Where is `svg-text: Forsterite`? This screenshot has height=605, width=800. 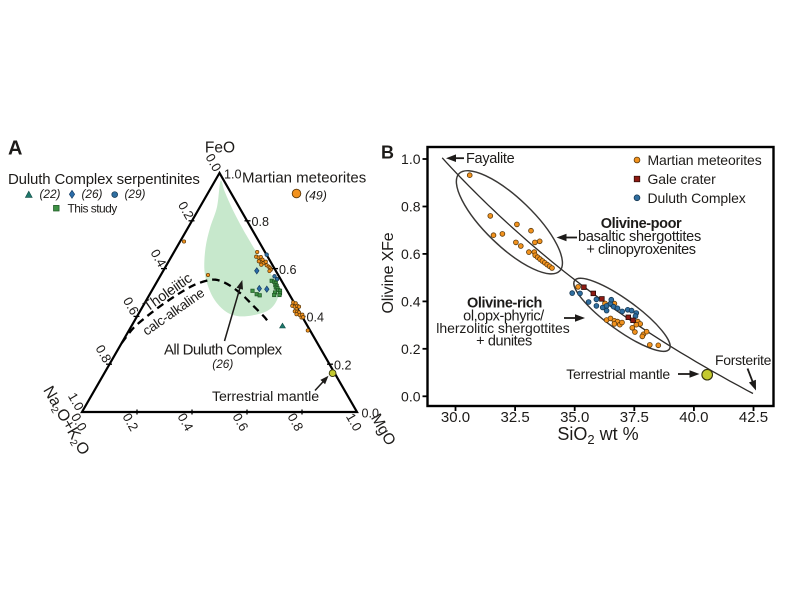 svg-text: Forsterite is located at coordinates (743, 360).